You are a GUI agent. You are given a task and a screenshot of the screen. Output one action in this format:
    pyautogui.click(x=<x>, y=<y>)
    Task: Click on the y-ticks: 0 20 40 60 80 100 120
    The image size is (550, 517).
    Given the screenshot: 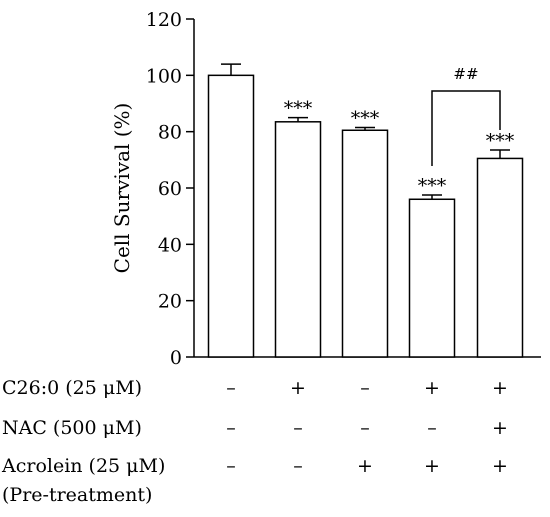 What is the action you would take?
    pyautogui.click(x=170, y=189)
    